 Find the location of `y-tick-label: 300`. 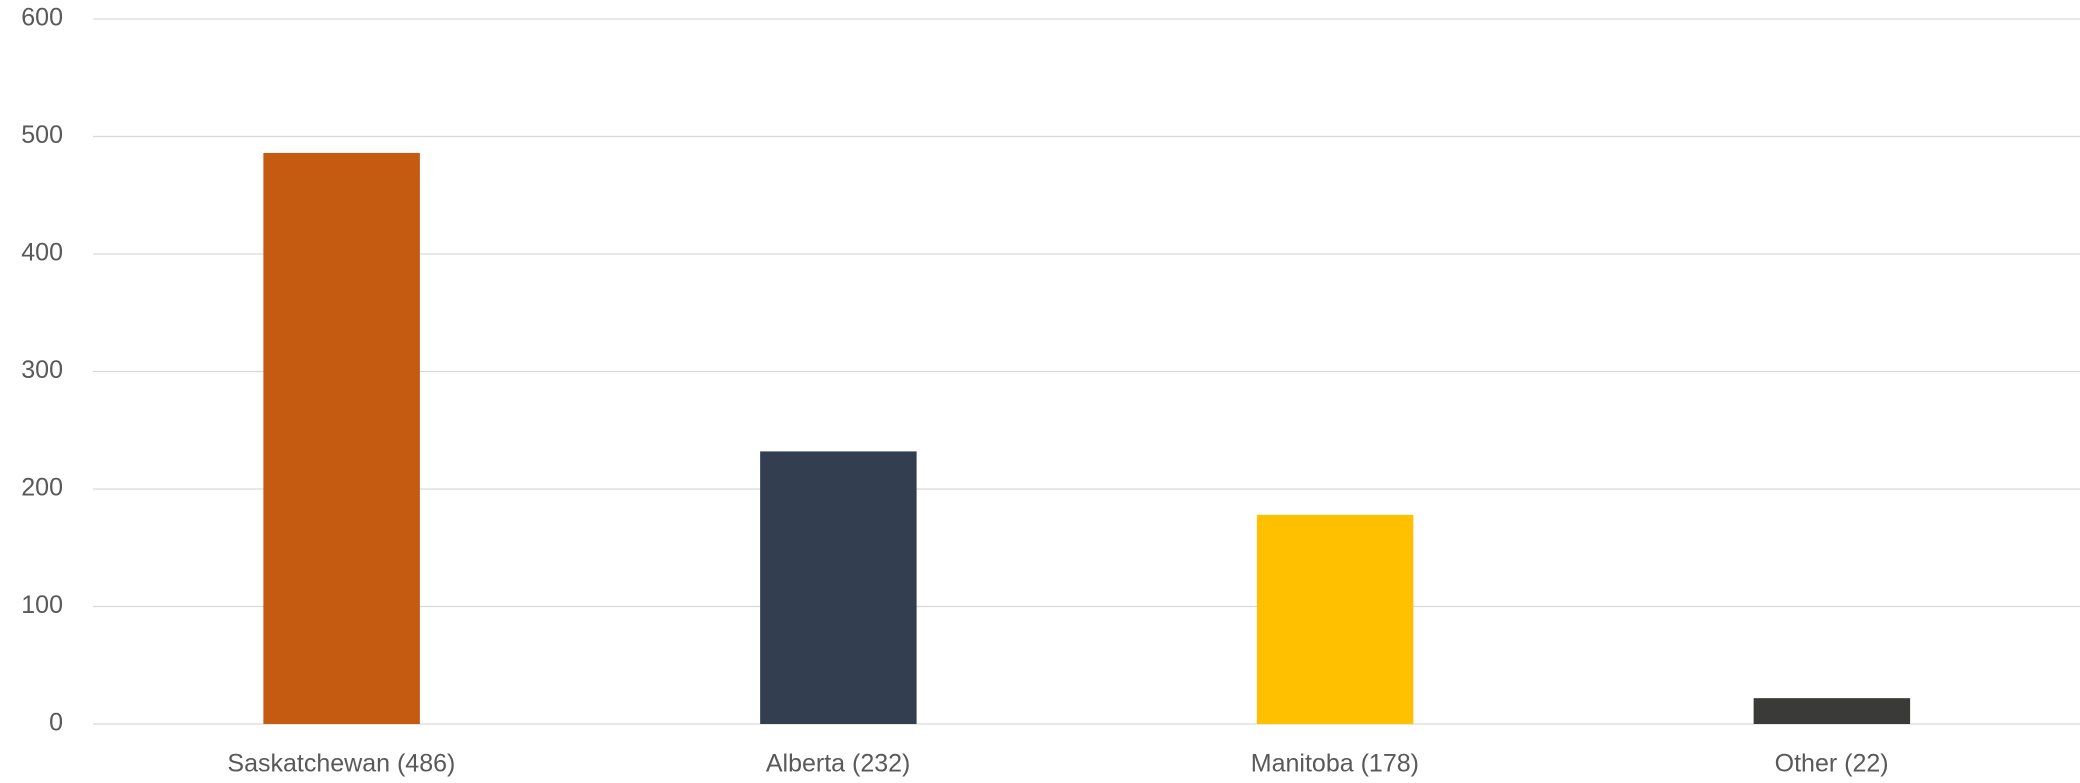

y-tick-label: 300 is located at coordinates (42, 370).